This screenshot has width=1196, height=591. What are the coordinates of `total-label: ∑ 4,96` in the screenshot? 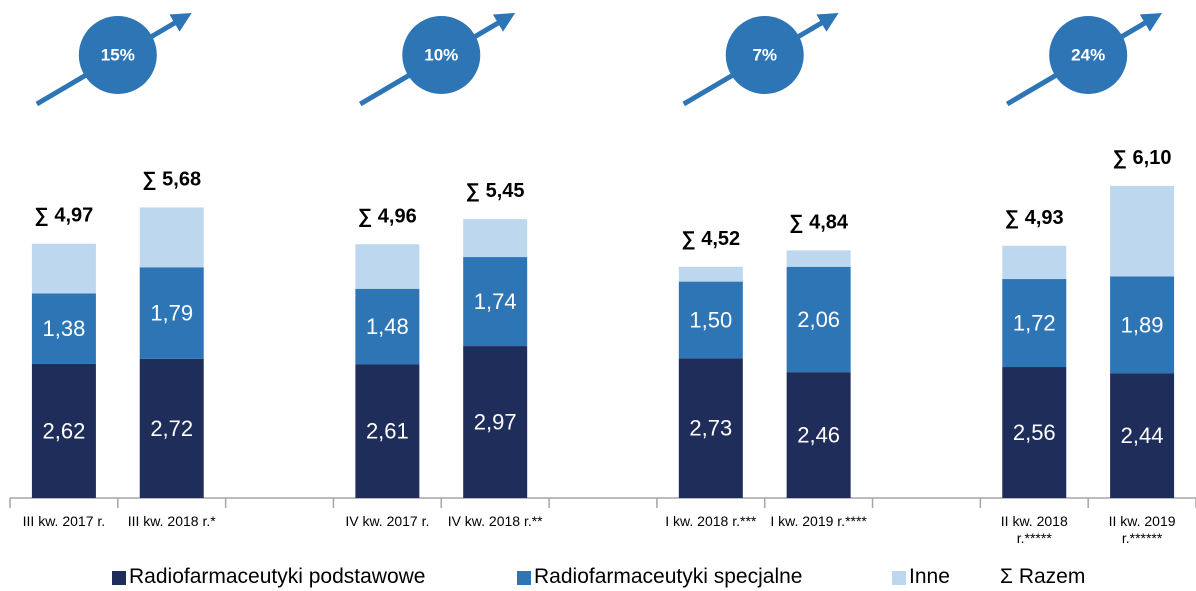 It's located at (387, 216).